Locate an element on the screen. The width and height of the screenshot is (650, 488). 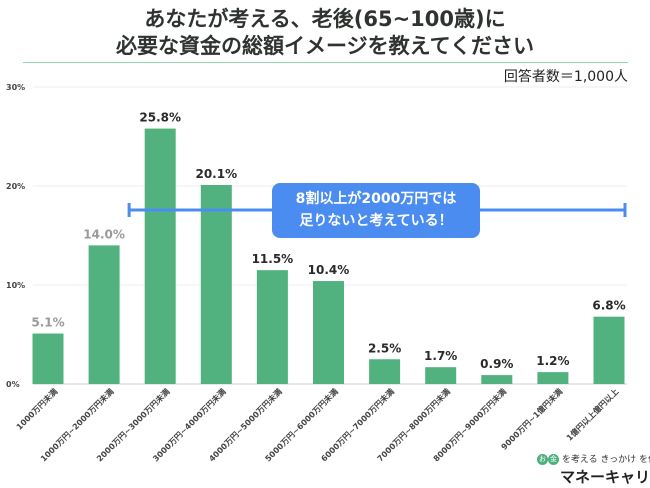
data-label: 11.5% is located at coordinates (273, 259).